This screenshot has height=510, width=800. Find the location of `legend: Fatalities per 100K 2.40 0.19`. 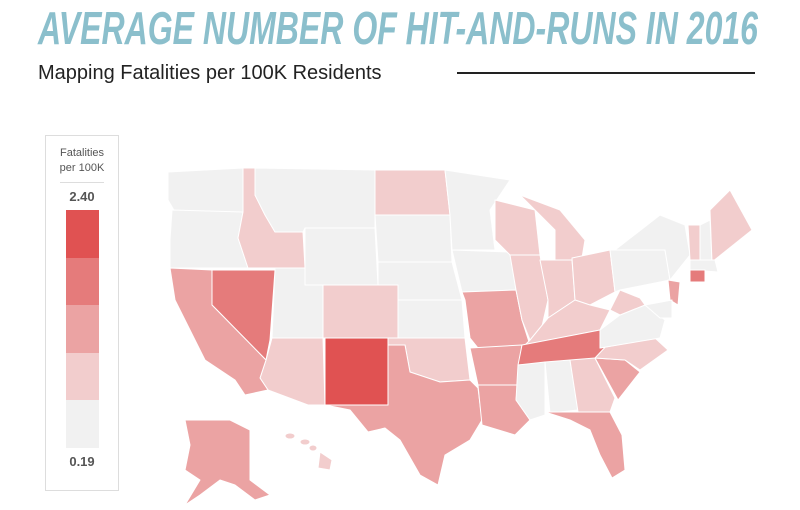

legend: Fatalities per 100K 2.40 0.19 is located at coordinates (82, 313).